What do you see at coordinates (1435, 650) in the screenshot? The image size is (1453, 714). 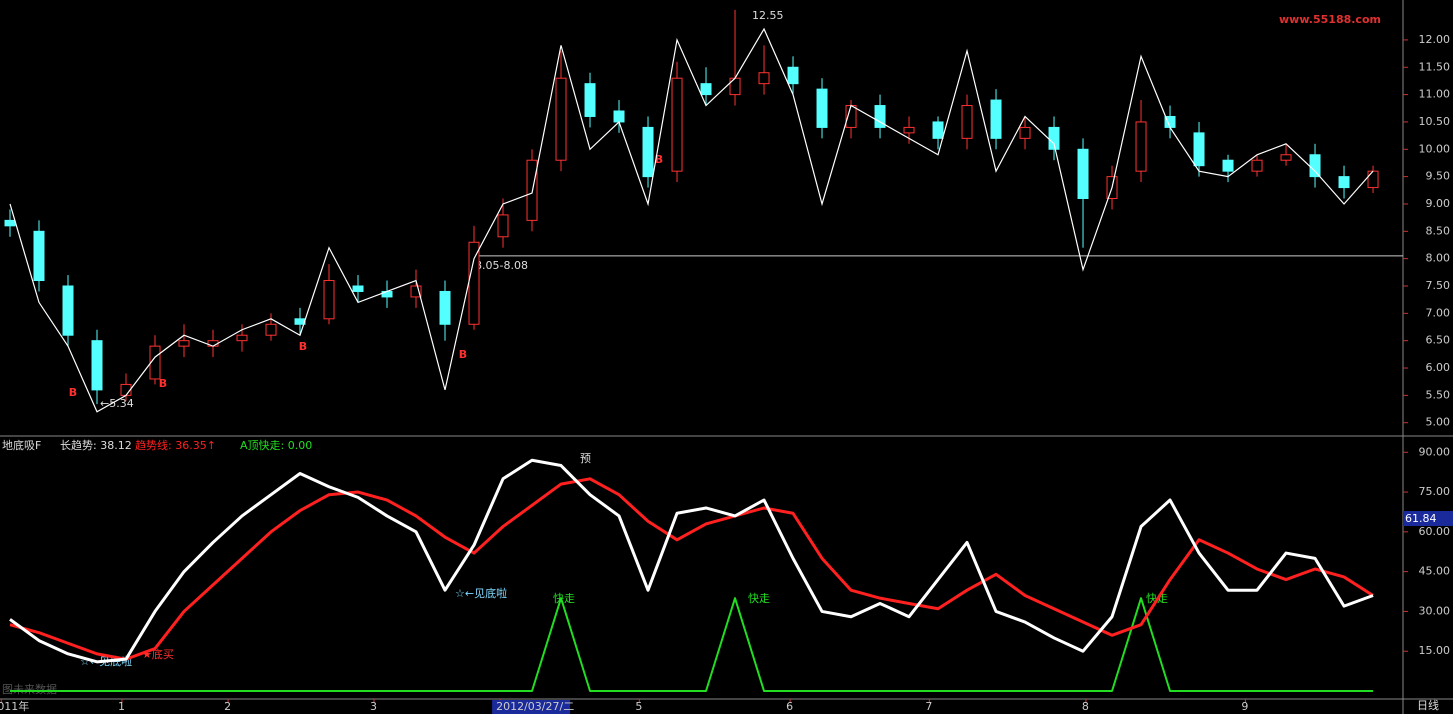 I see `y-tick-label: 15.00` at bounding box center [1435, 650].